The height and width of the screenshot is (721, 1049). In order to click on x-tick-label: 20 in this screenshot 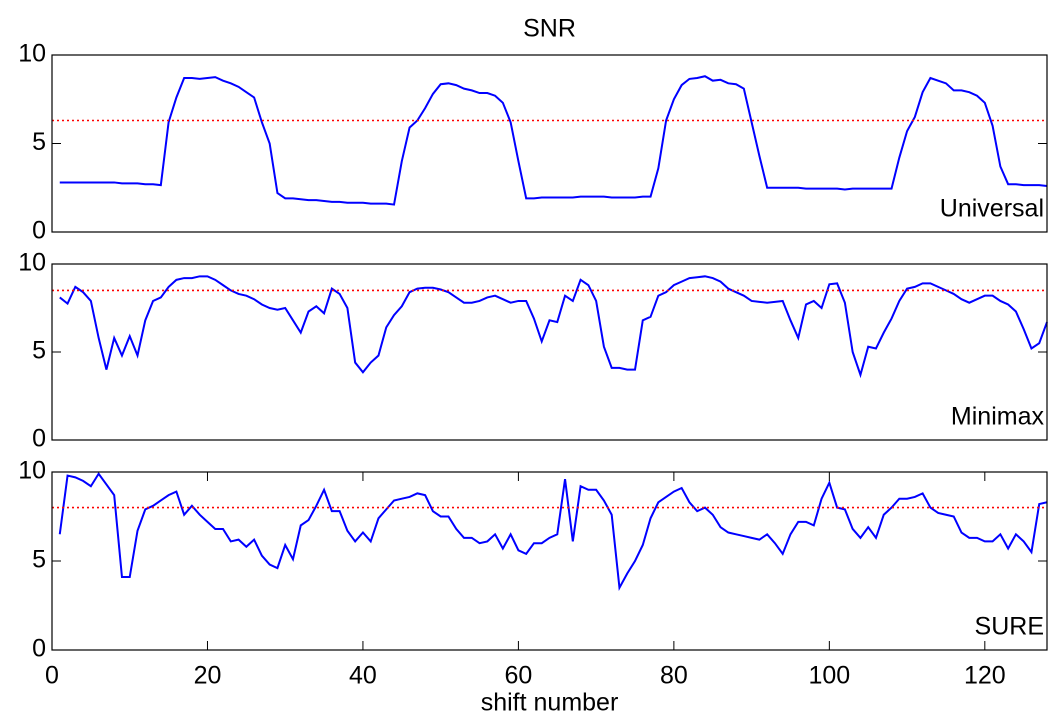, I will do `click(208, 676)`.